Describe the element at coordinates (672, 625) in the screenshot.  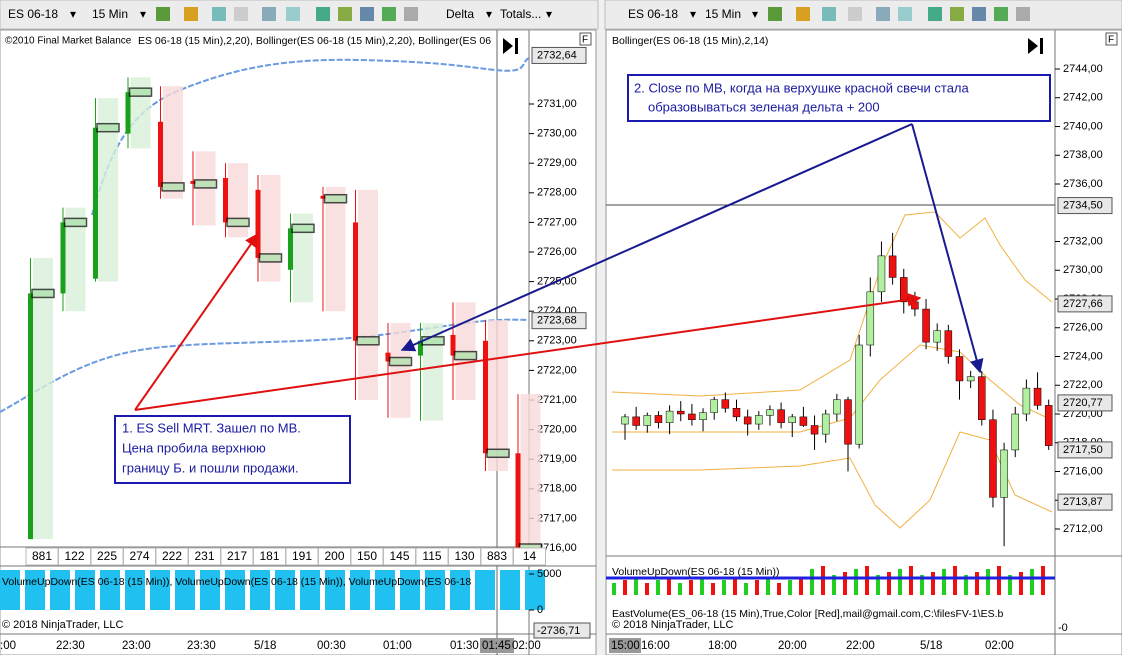
I see `copyright: © 2018 NinjaTrader, LLC` at that location.